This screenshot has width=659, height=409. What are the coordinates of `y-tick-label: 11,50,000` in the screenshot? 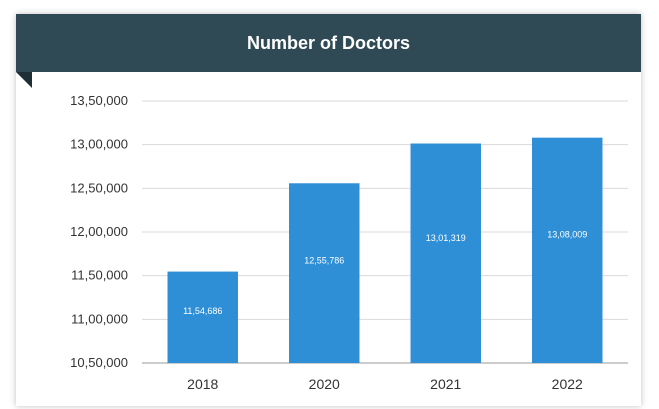 It's located at (99, 275).